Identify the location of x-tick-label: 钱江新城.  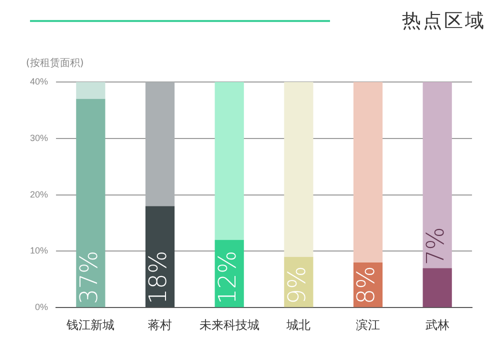
(90, 325).